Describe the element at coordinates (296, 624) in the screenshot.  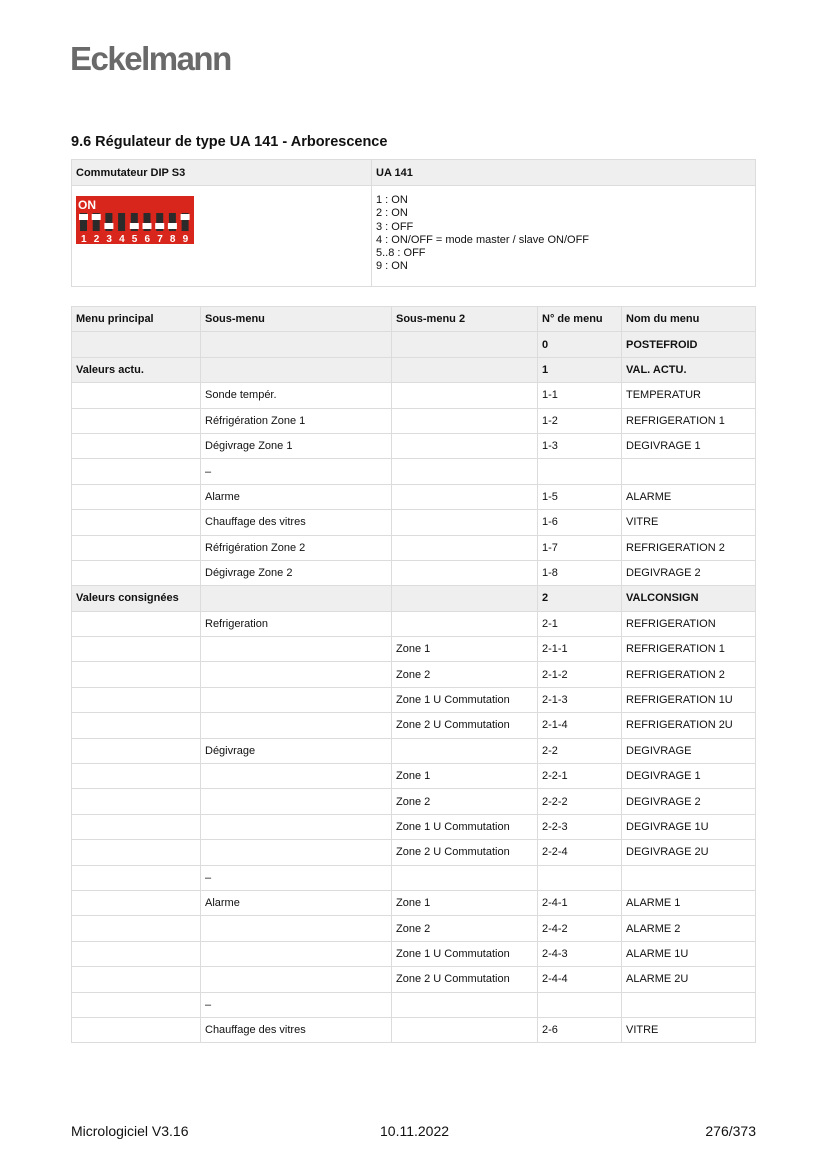
I see `table-cell: Refrigeration` at that location.